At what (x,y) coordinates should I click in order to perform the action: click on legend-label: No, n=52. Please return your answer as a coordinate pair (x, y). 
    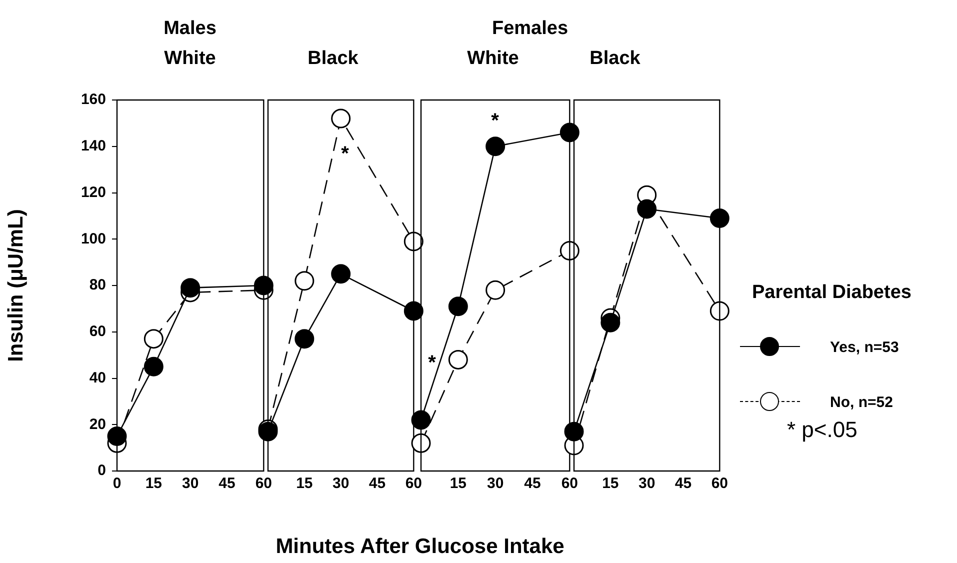
    Looking at the image, I should click on (861, 402).